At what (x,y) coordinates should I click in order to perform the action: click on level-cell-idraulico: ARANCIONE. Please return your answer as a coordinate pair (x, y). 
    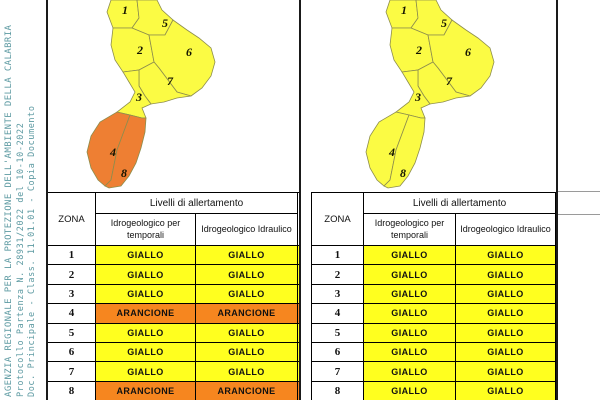
    Looking at the image, I should click on (246, 390).